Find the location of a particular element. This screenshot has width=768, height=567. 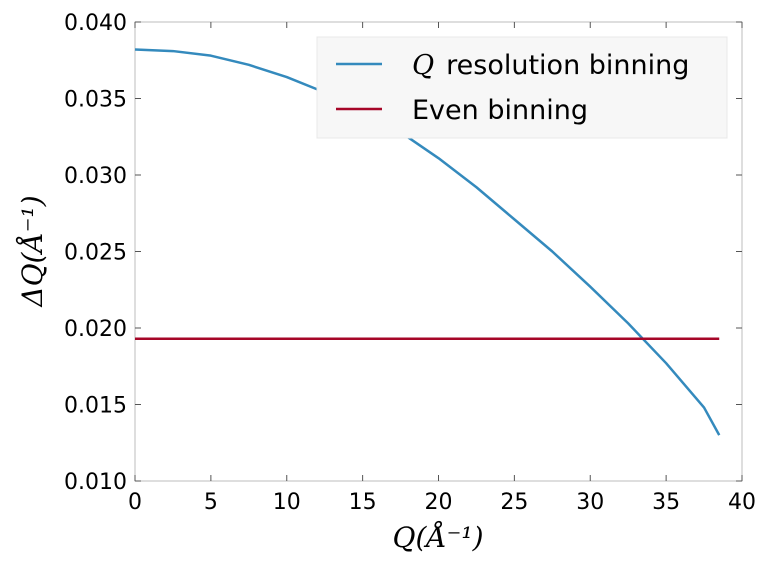

y-axis-title: ΔQ(Å⁻¹) is located at coordinates (32, 251).